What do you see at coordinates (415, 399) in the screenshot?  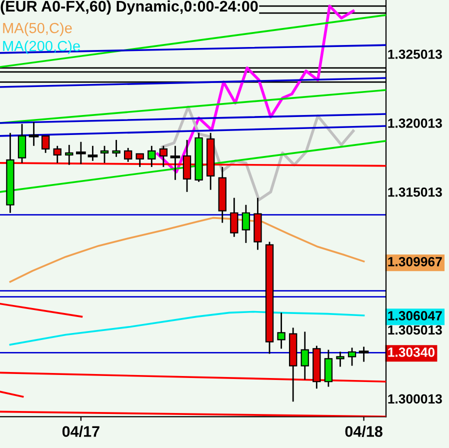 I see `y-tick-label: 1.300013` at bounding box center [415, 399].